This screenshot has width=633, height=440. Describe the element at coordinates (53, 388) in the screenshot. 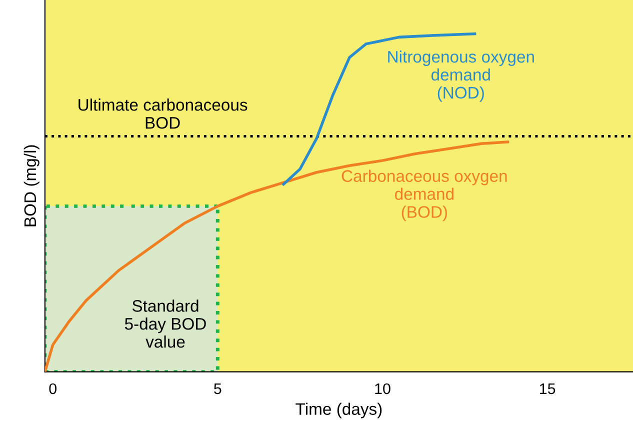

I see `x-tick-label: 0` at that location.